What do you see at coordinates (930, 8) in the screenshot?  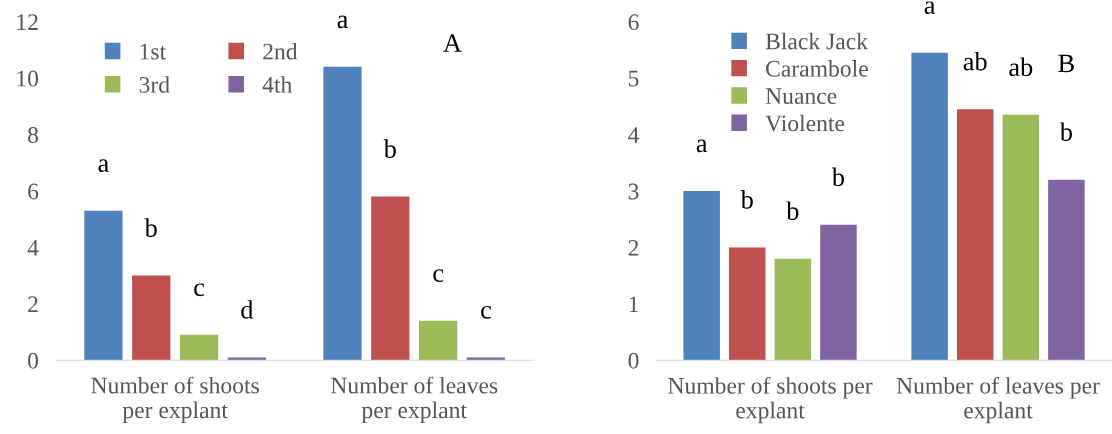 I see `text: a` at bounding box center [930, 8].